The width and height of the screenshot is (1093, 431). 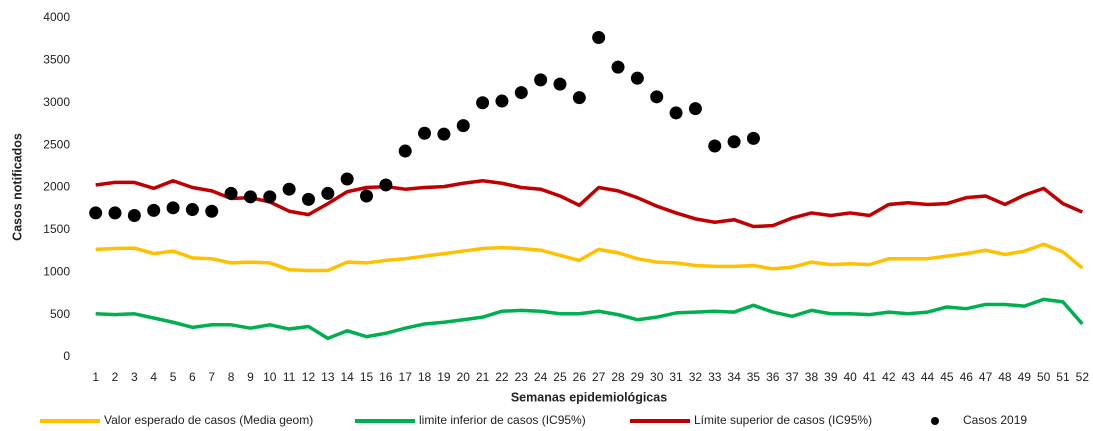 I want to click on legend-label: limite inferior de casos (IC95%), so click(x=502, y=420).